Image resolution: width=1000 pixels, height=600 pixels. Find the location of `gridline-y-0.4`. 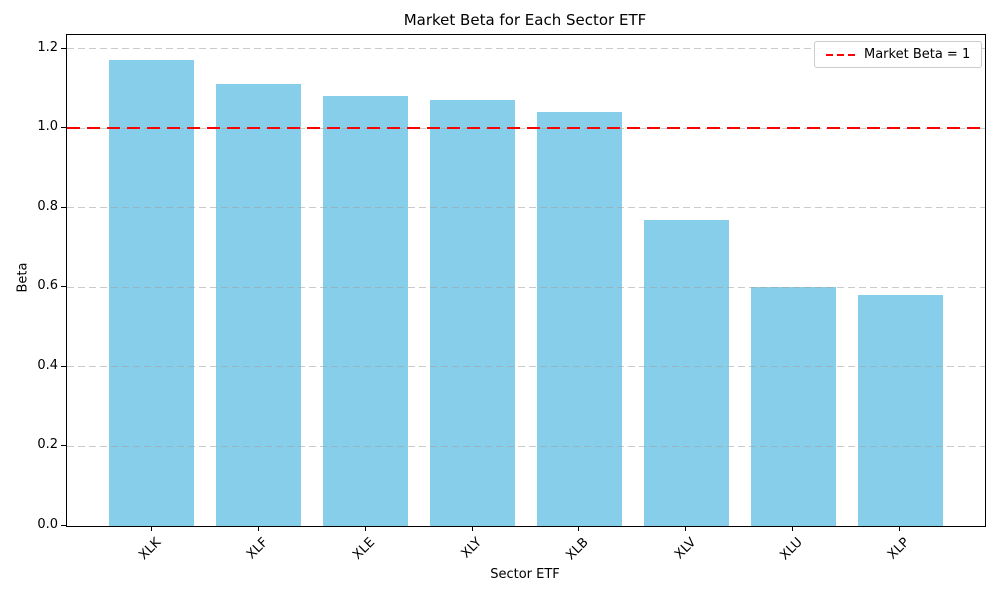

gridline-y-0.4 is located at coordinates (526, 367).